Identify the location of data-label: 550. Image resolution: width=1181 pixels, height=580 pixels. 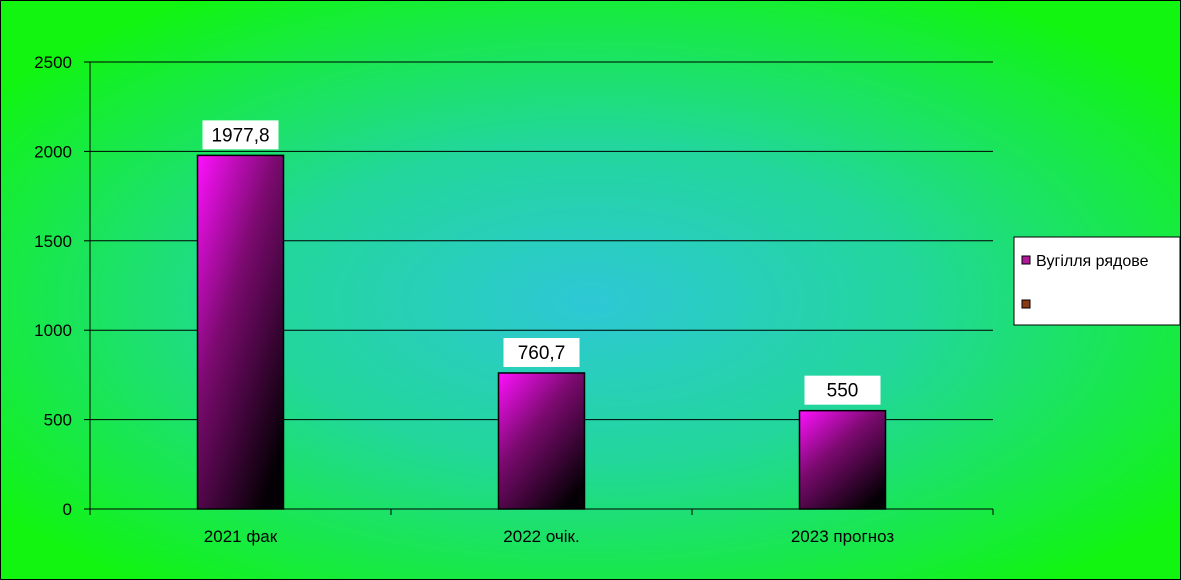
(843, 391).